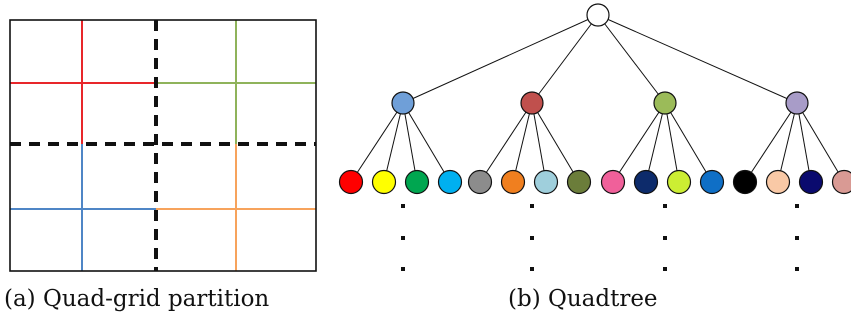  I want to click on caption-quadtree: (b) Quadtree, so click(583, 299).